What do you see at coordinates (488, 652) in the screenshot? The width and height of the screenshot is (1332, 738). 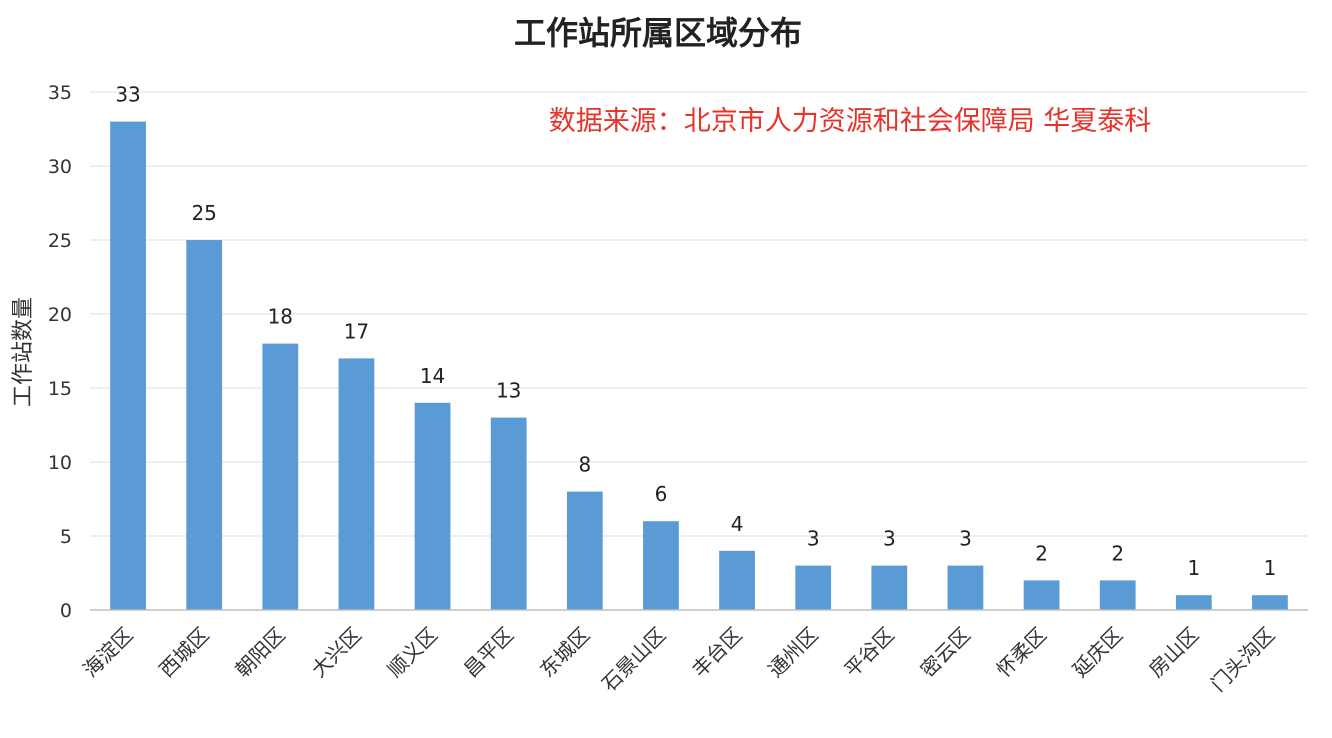 I see `x-tick-label: 昌平区` at bounding box center [488, 652].